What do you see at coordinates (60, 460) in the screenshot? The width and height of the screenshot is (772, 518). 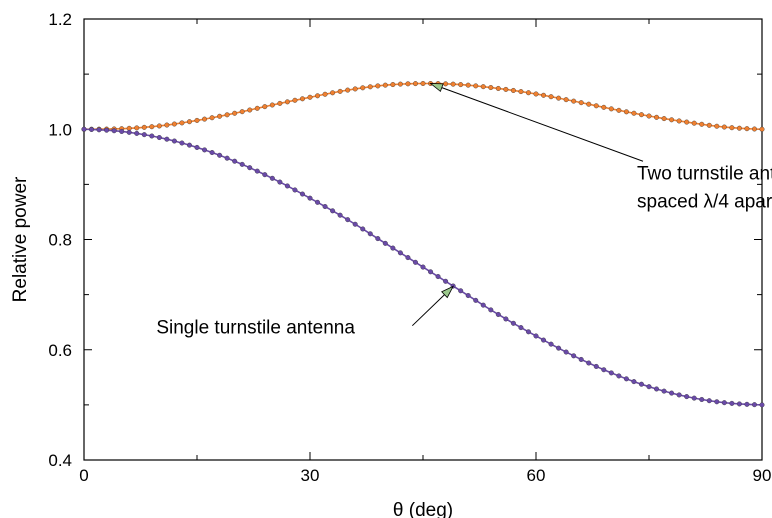 I see `y-tick-label: 0.4` at bounding box center [60, 460].